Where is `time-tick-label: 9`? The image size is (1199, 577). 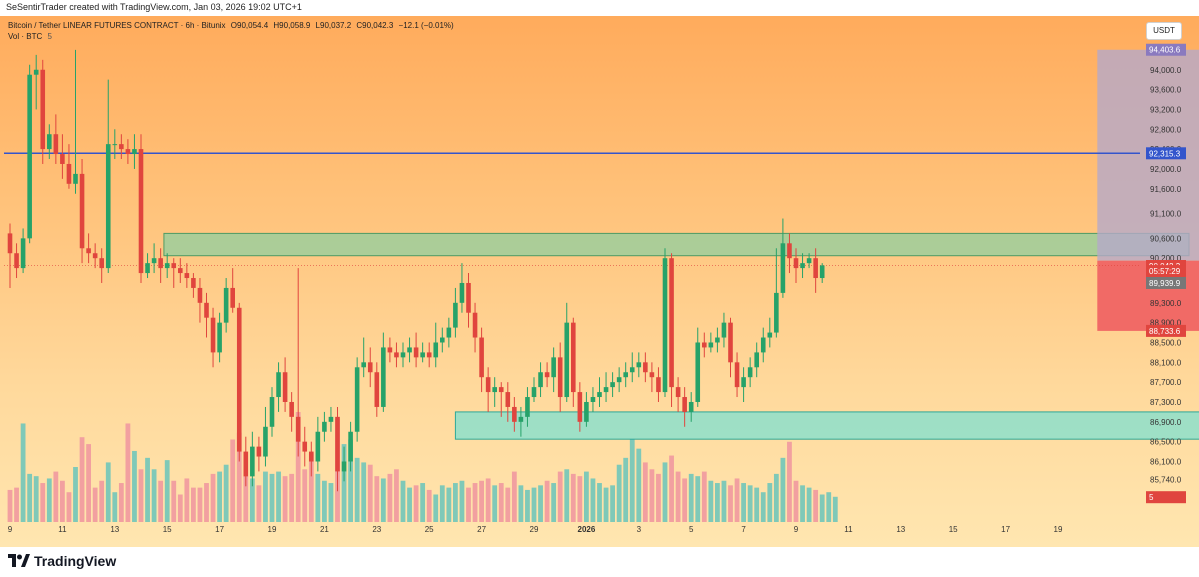 time-tick-label: 9 is located at coordinates (796, 529).